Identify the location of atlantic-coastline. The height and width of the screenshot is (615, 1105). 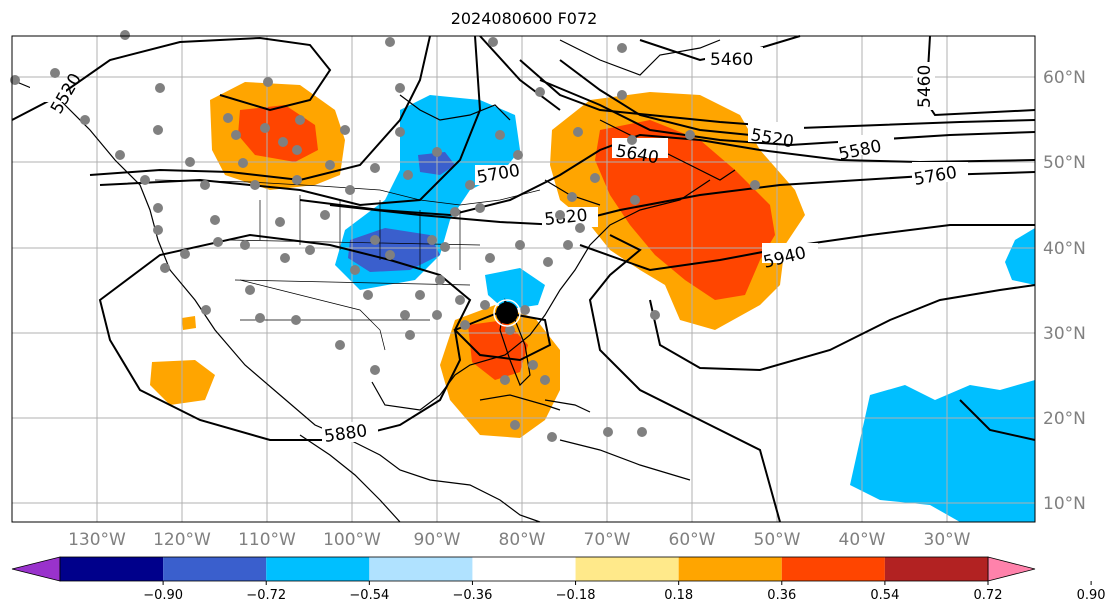
(541, 295).